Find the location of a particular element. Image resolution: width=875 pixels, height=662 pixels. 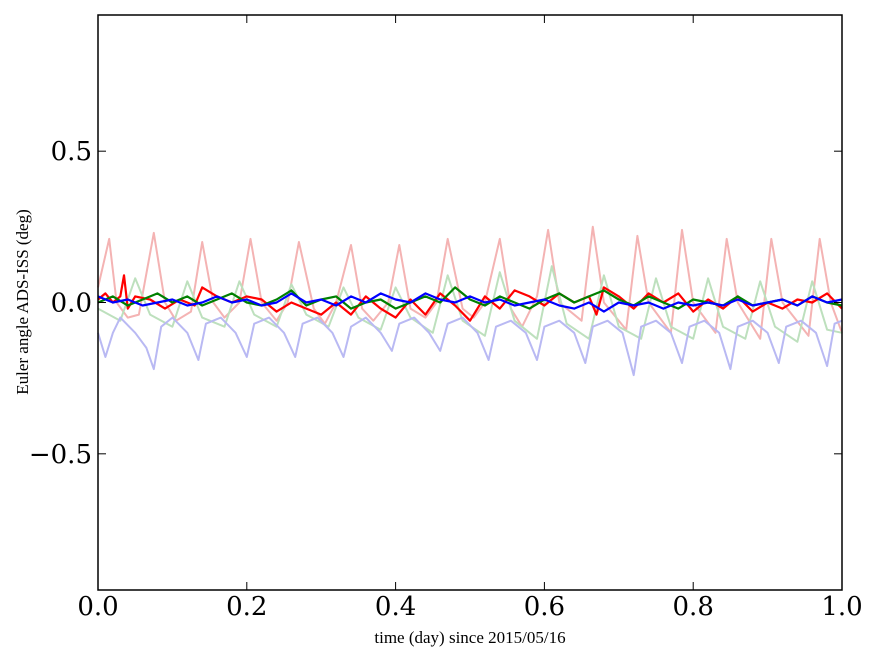

x-axis-label: time (day) since 2015/05/16 is located at coordinates (469, 637).